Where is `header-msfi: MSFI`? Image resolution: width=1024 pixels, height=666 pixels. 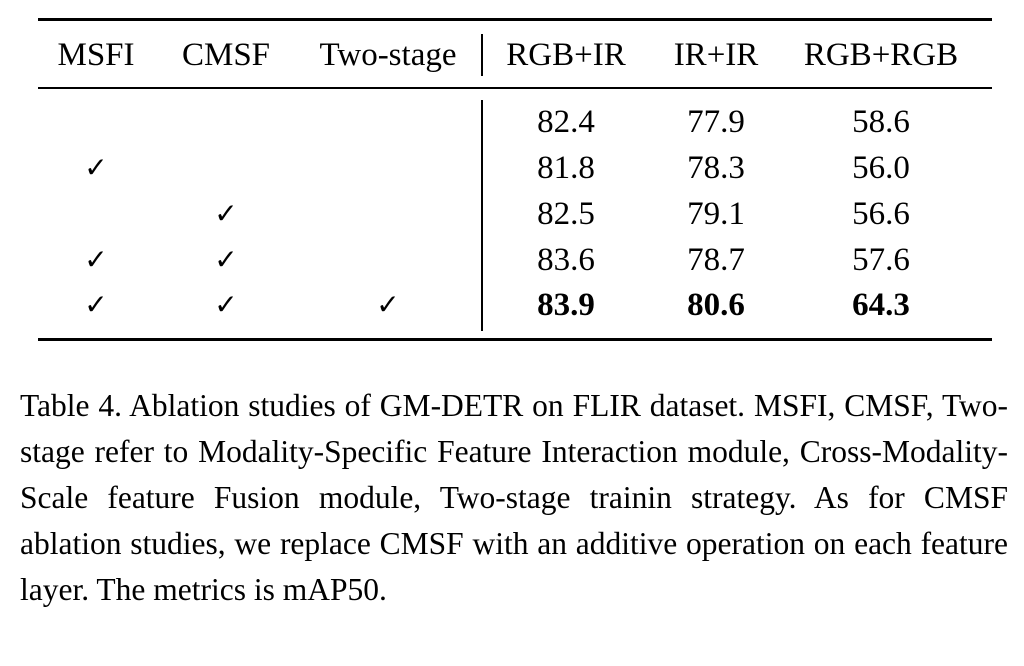
header-msfi: MSFI is located at coordinates (96, 55).